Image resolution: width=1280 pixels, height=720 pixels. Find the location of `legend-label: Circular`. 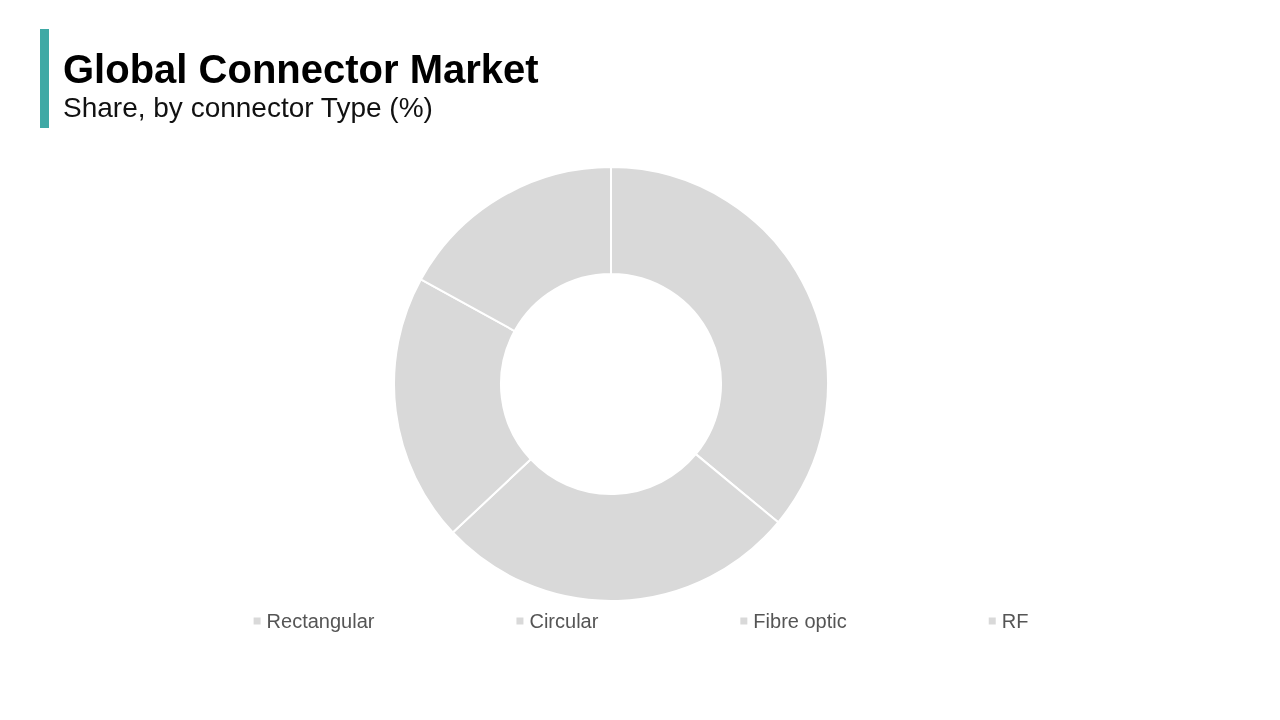

legend-label: Circular is located at coordinates (564, 621).